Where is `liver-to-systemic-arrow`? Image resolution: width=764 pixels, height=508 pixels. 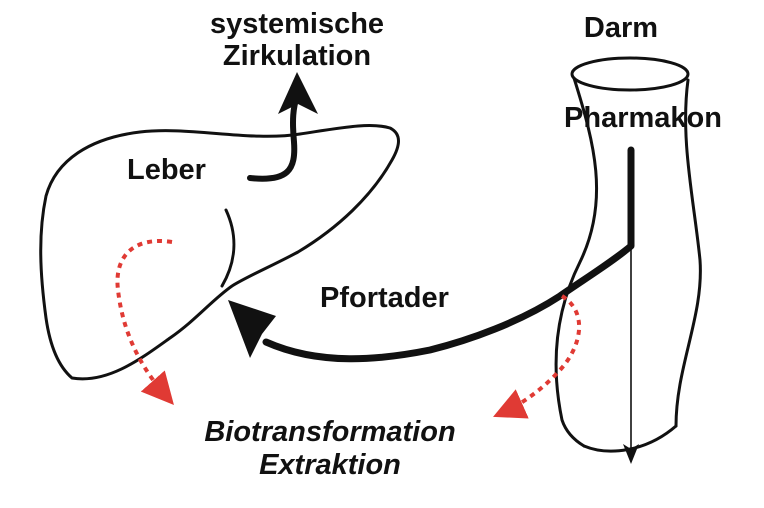 liver-to-systemic-arrow is located at coordinates (273, 137).